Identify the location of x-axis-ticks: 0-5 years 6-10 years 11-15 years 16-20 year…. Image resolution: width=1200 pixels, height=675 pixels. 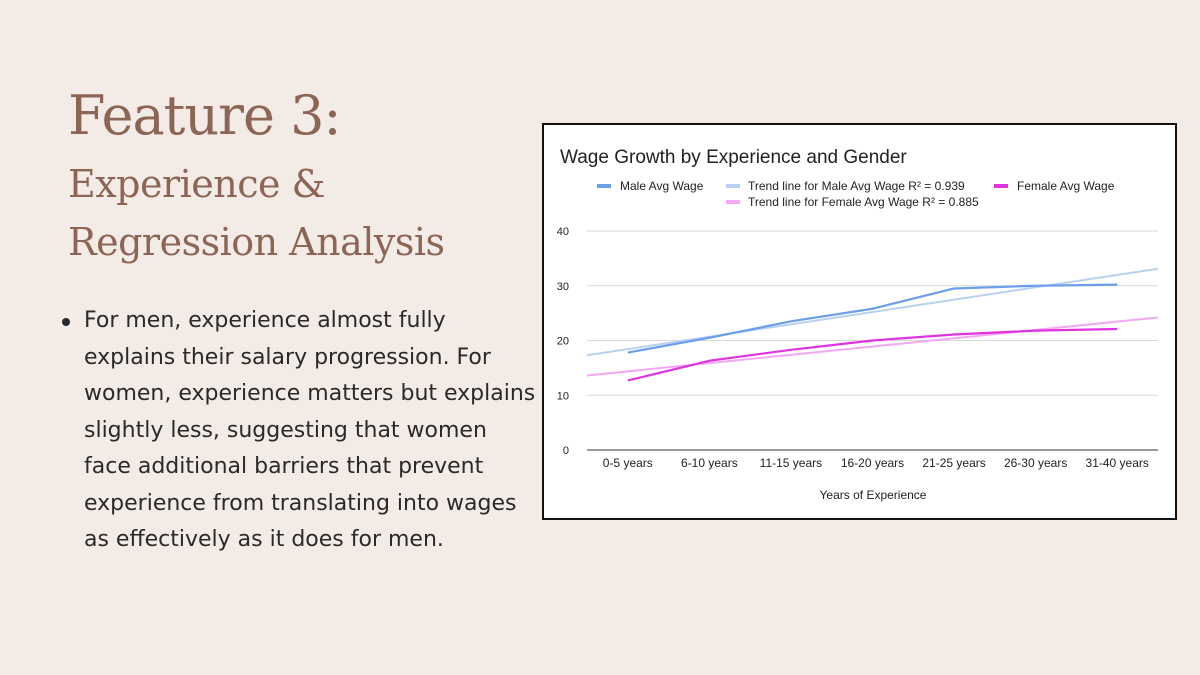
(876, 463).